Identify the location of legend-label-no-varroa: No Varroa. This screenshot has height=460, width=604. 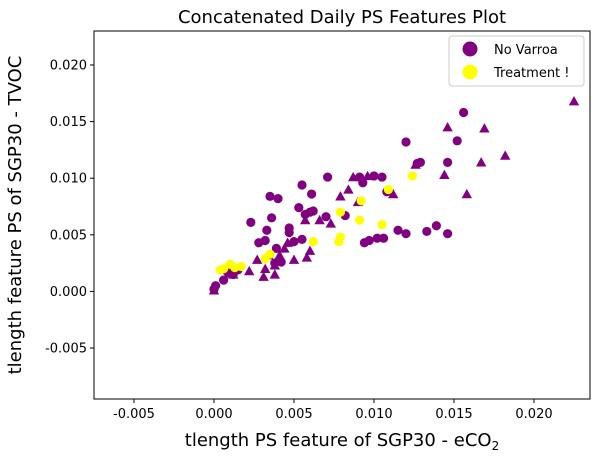
(526, 50).